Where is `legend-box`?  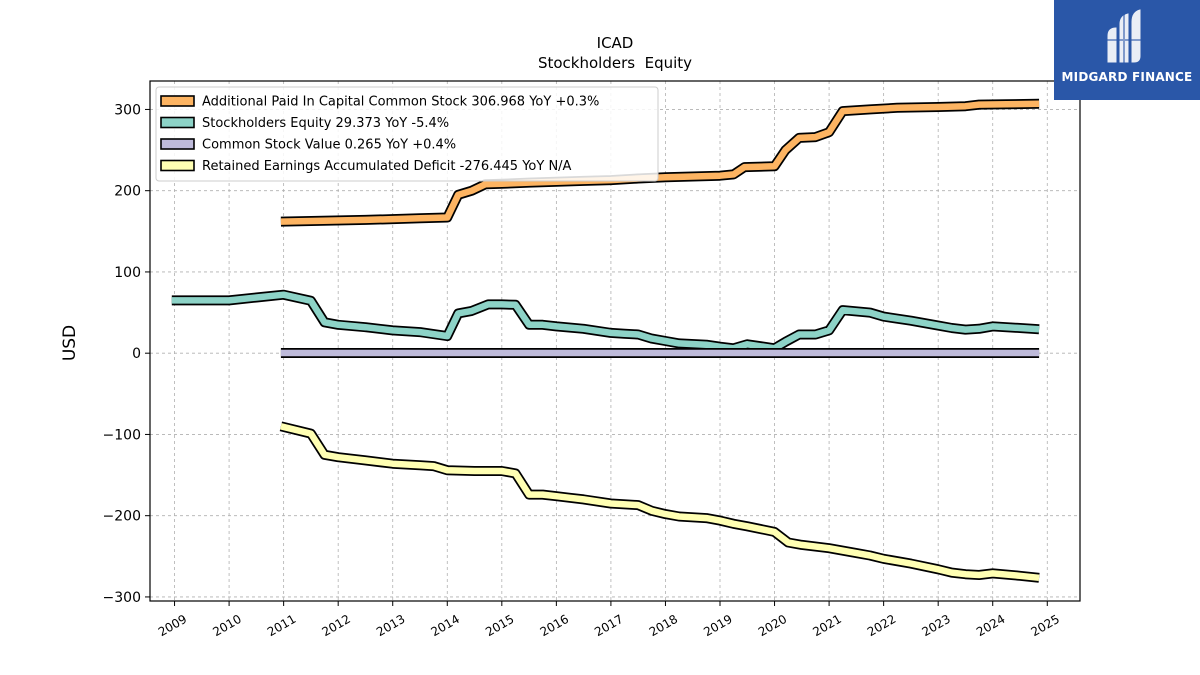
legend-box is located at coordinates (407, 134).